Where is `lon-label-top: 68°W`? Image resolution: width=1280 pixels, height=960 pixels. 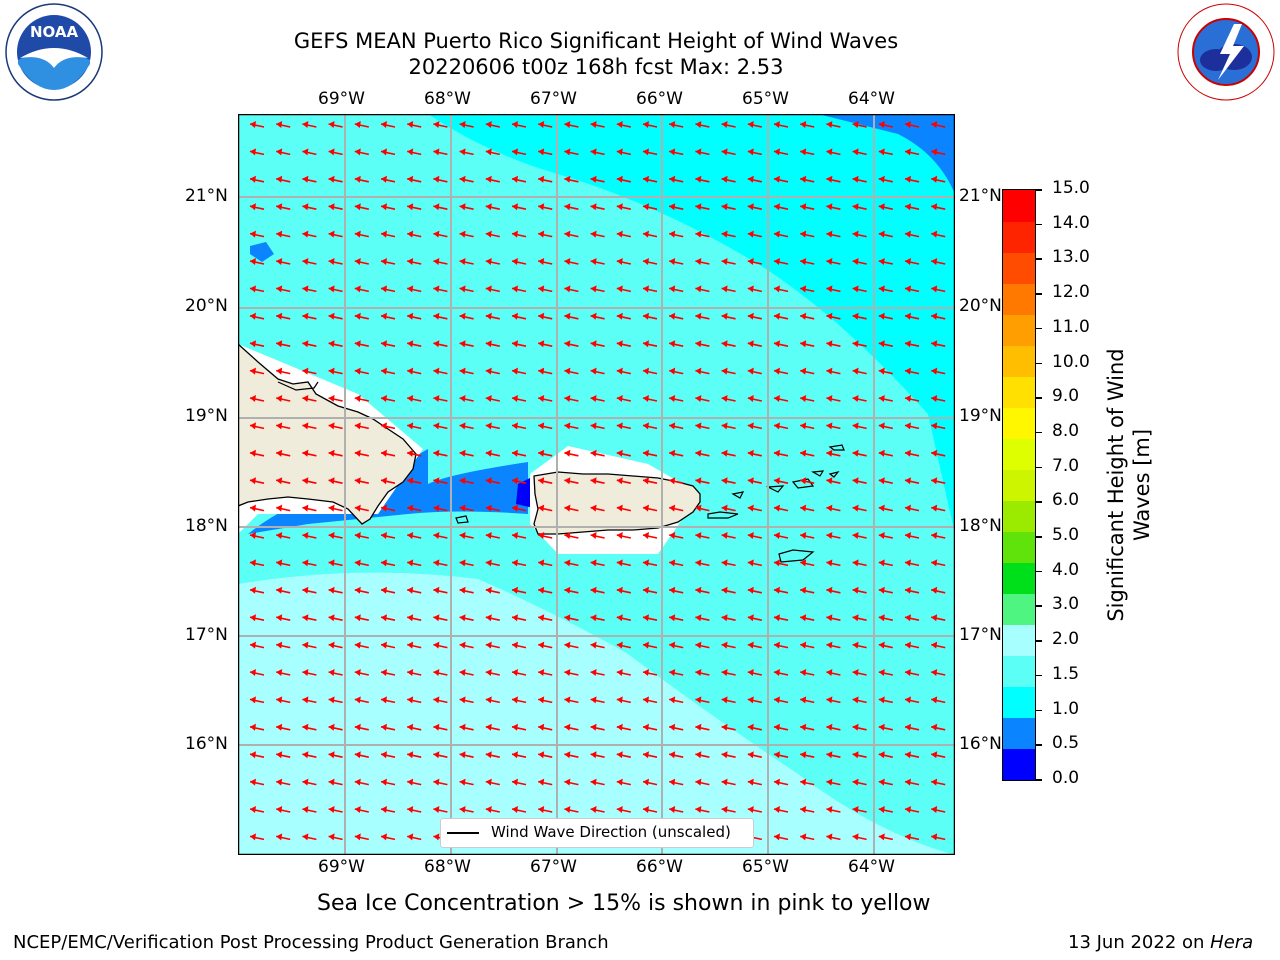
lon-label-top: 68°W is located at coordinates (447, 99).